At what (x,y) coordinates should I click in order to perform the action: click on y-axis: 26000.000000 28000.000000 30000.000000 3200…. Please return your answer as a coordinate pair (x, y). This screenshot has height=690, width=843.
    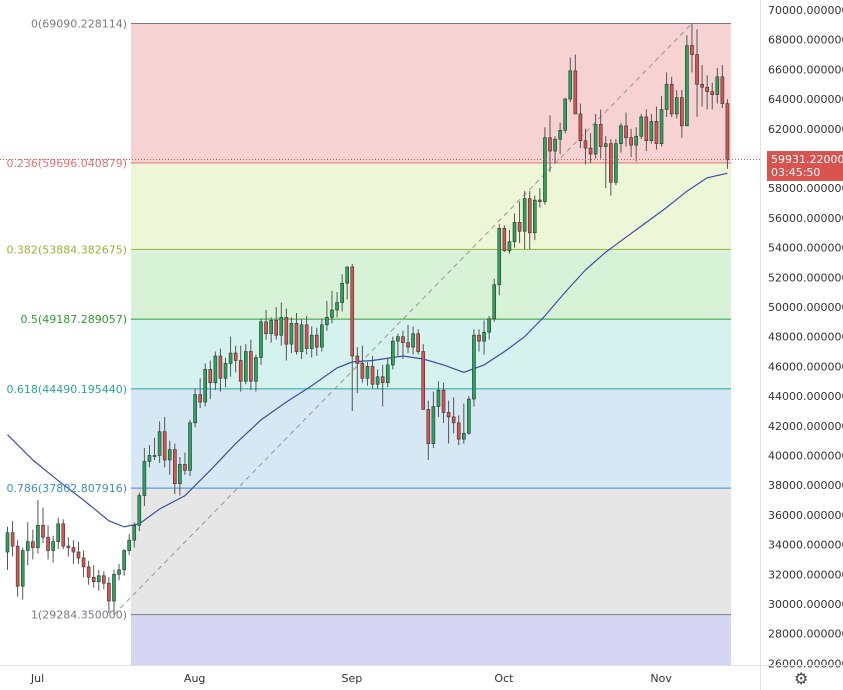
    Looking at the image, I should click on (801, 345).